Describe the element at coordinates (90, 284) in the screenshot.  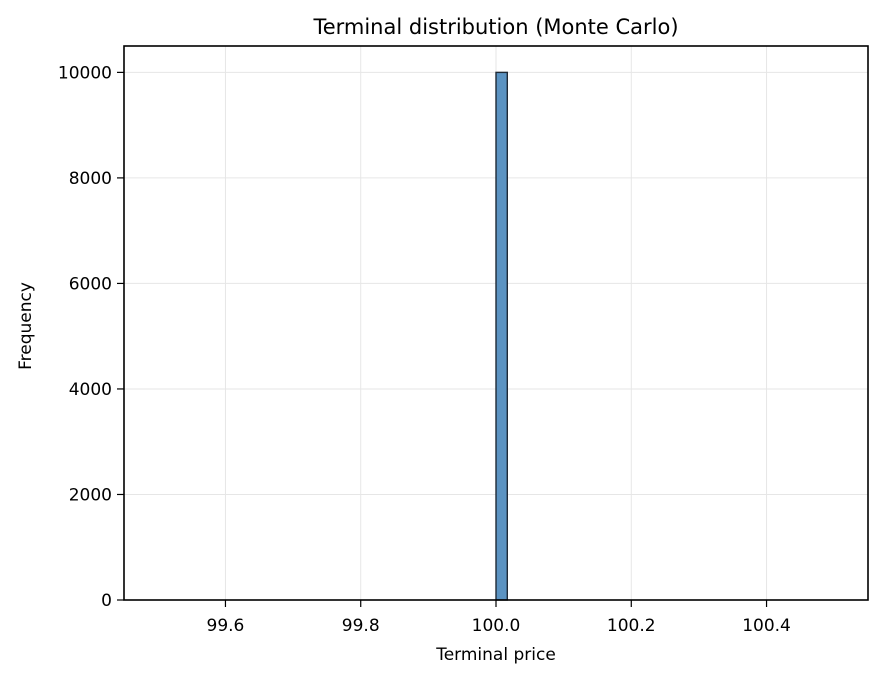
I see `y-tick-label: 6000` at that location.